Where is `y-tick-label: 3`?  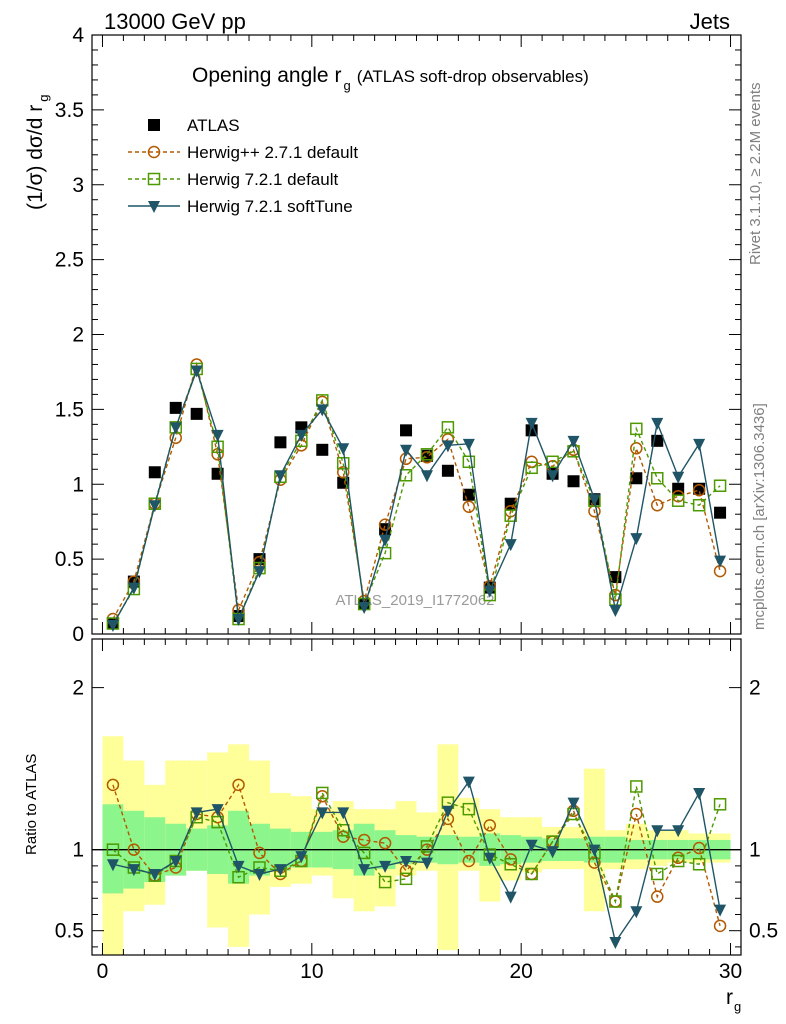 y-tick-label: 3 is located at coordinates (78, 185).